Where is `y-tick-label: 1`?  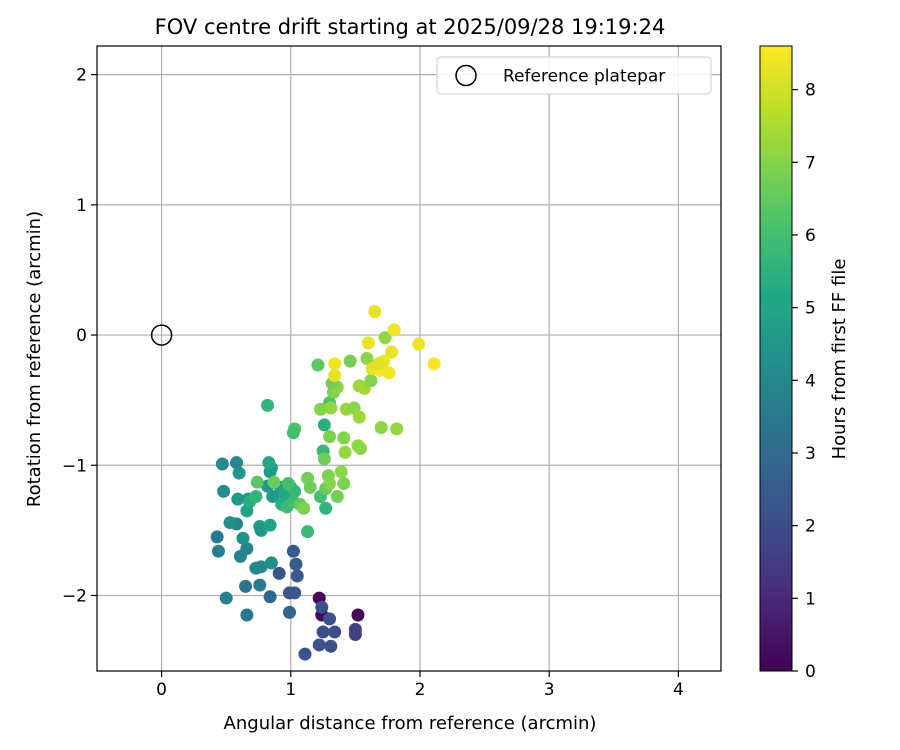 y-tick-label: 1 is located at coordinates (81, 206).